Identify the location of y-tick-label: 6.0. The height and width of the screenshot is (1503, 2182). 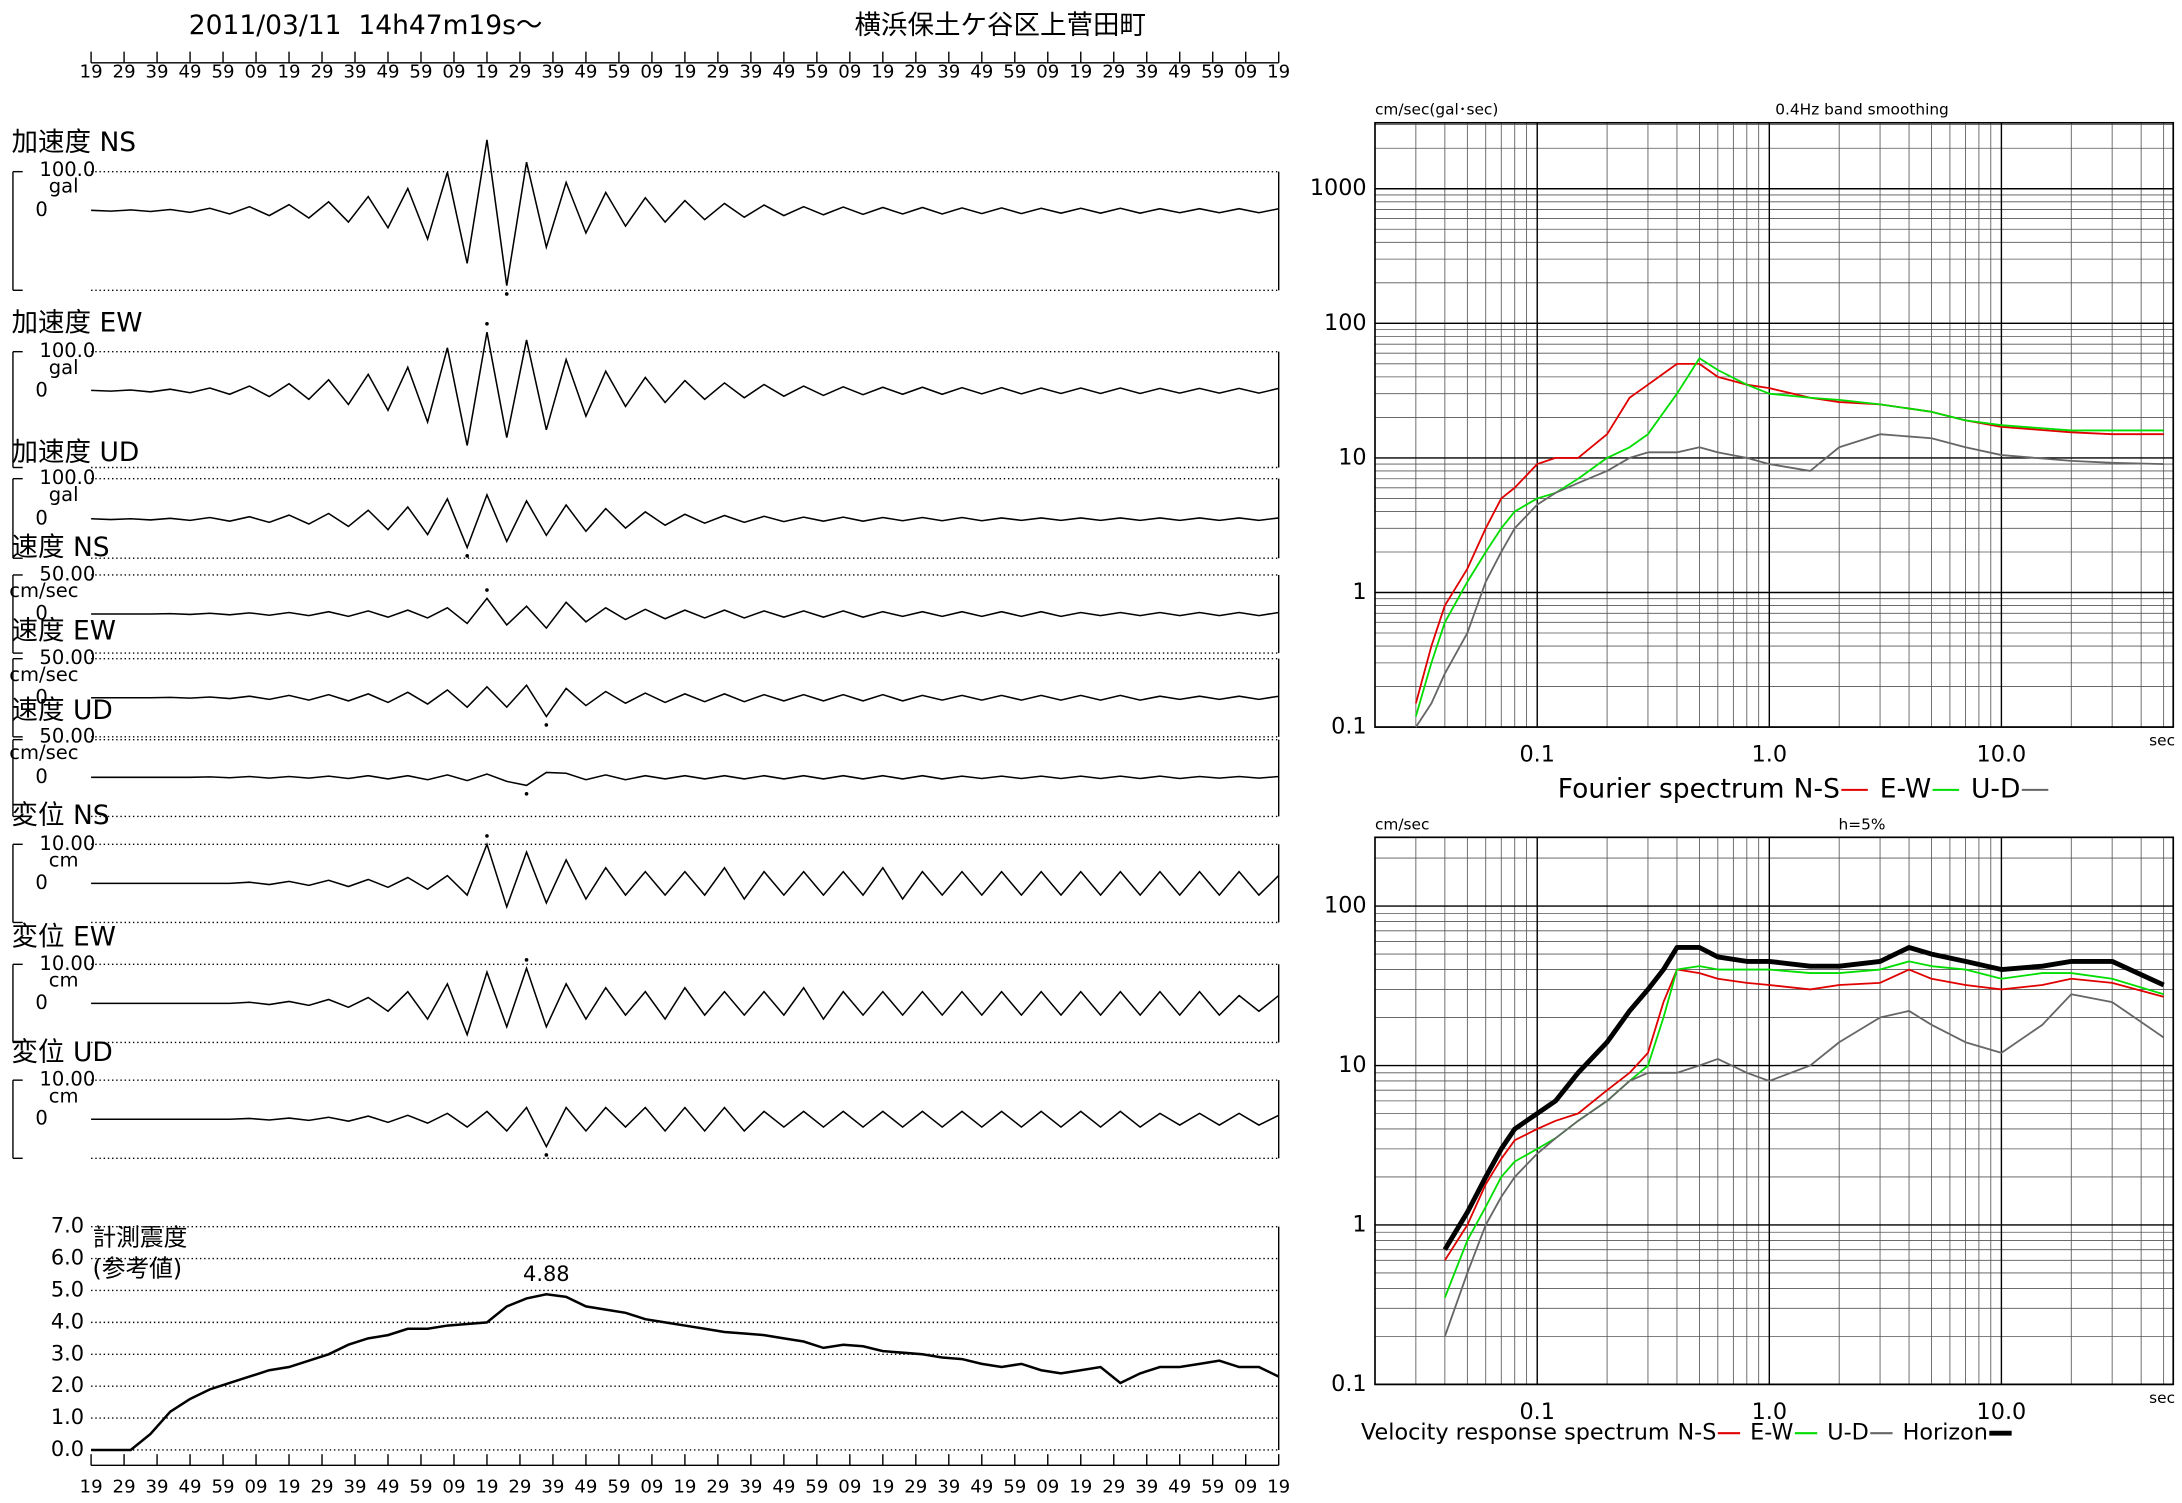
(67, 1258).